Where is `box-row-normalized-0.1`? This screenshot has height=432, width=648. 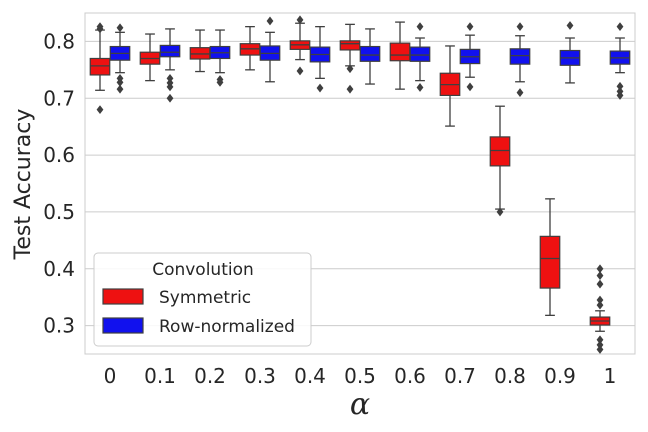
box-row-normalized-0.1 is located at coordinates (170, 65).